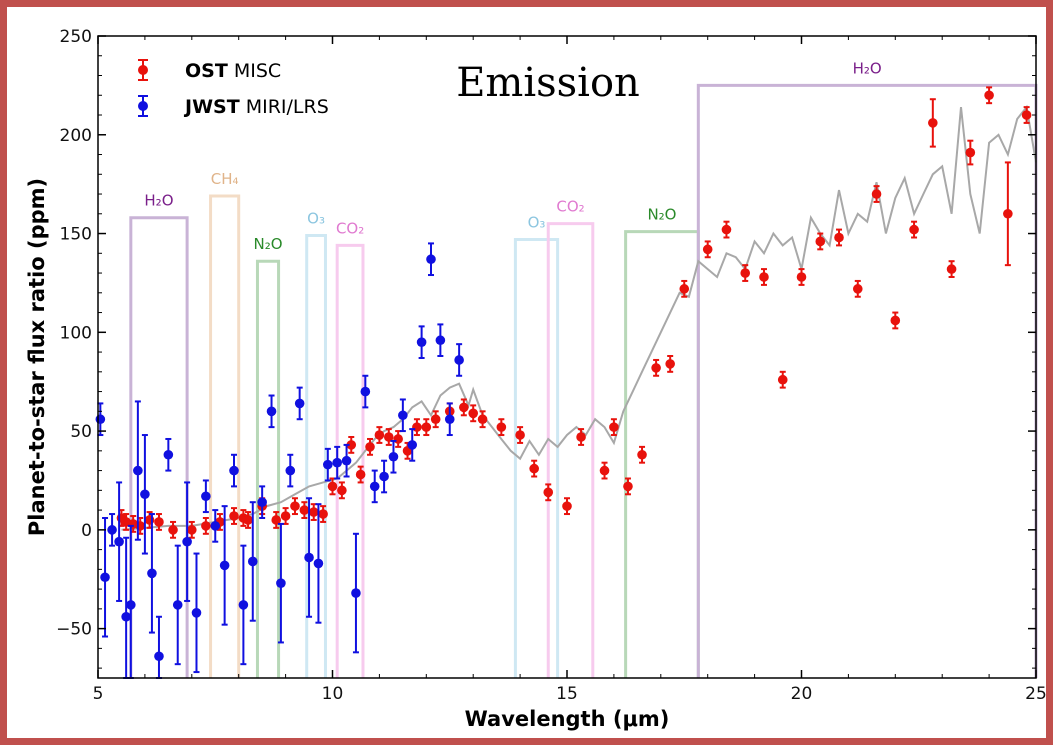 The image size is (1053, 745). What do you see at coordinates (350, 228) in the screenshot?
I see `band-label-4: CO₂` at bounding box center [350, 228].